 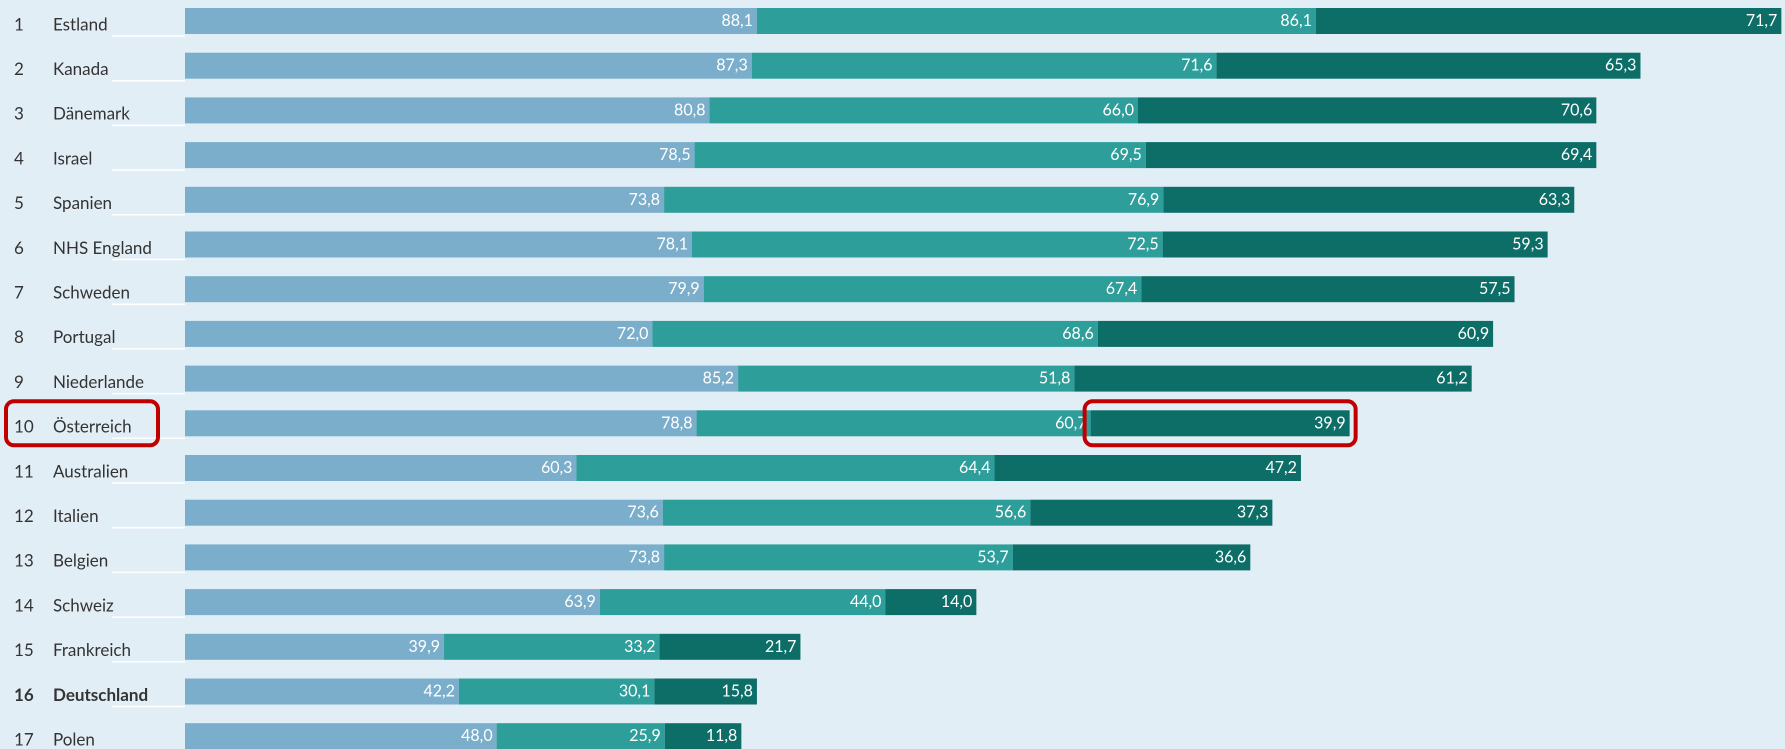 I want to click on category-label: Israel, so click(x=72, y=157).